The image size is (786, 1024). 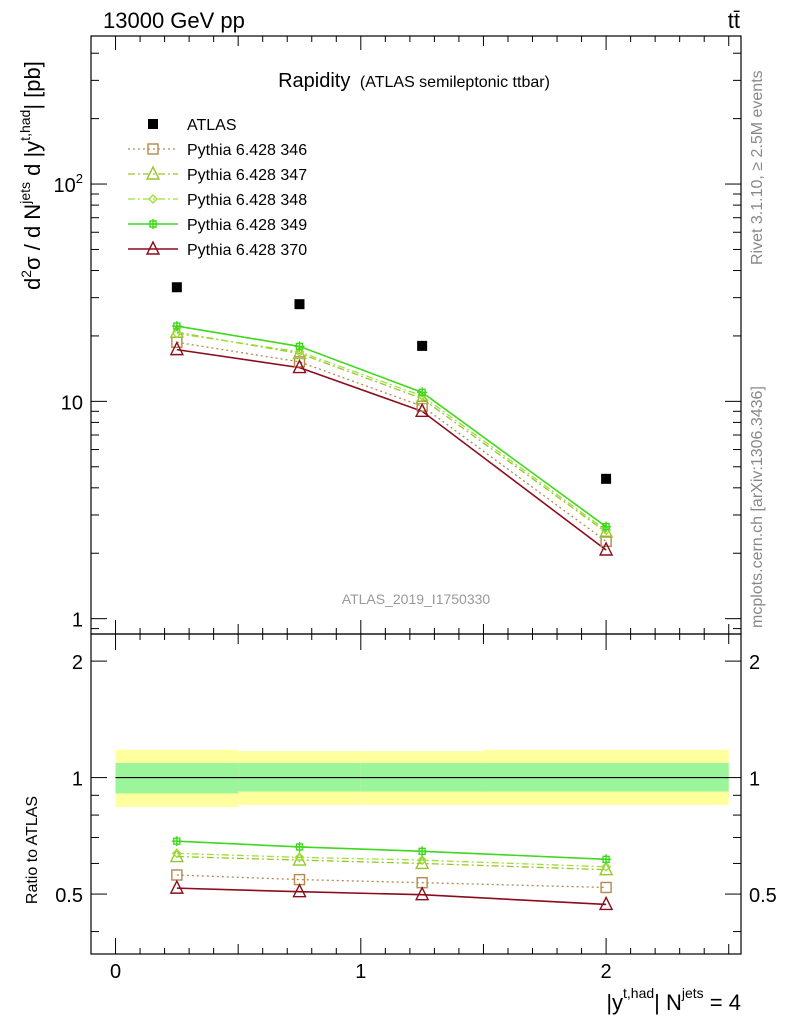 What do you see at coordinates (606, 972) in the screenshot?
I see `x-tick-label-2: 2` at bounding box center [606, 972].